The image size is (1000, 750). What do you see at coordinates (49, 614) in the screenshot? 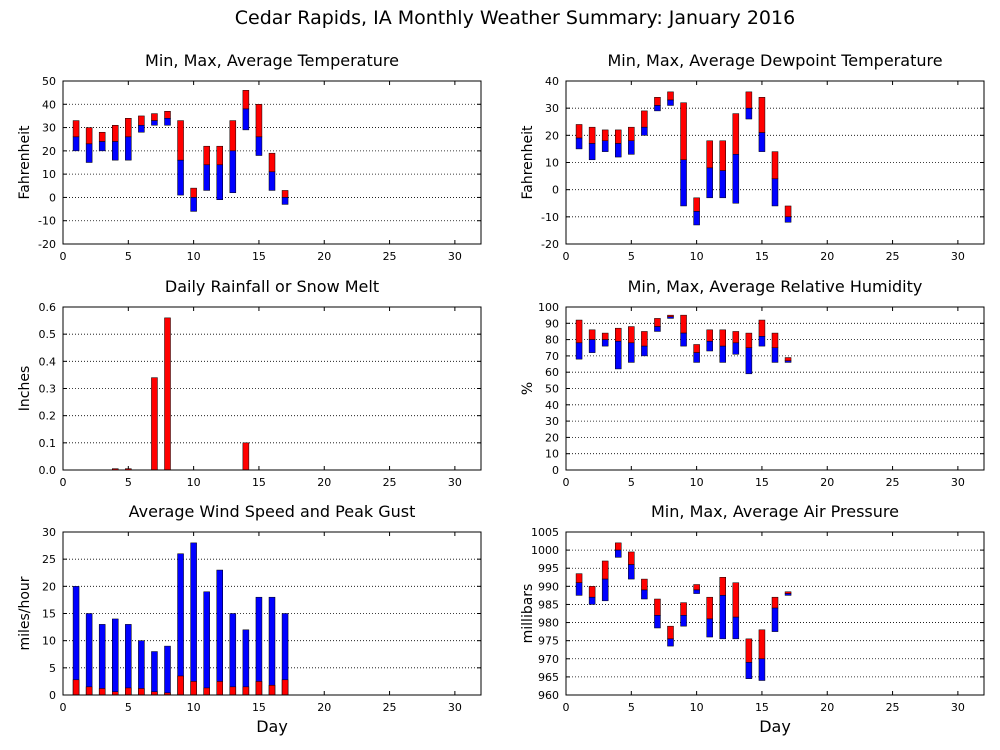
I see `y-tick-label: 15` at bounding box center [49, 614].